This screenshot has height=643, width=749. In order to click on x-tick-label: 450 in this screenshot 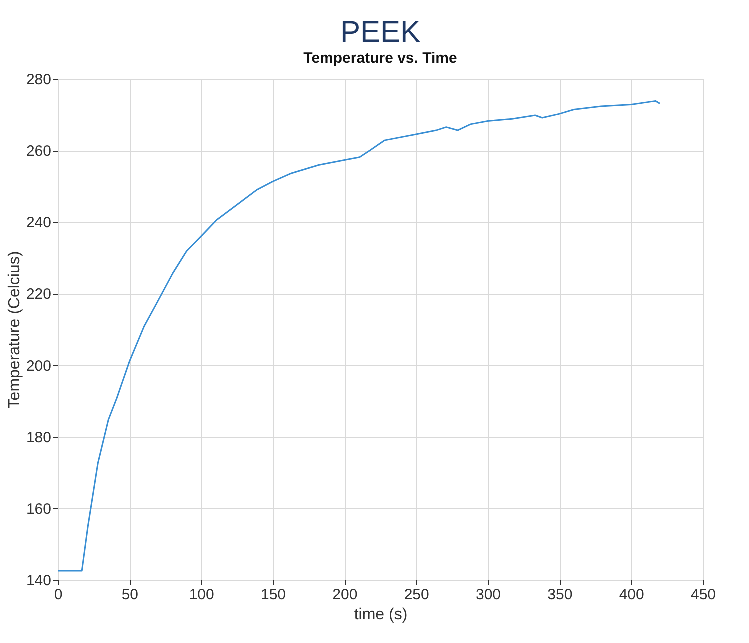, I will do `click(703, 595)`.